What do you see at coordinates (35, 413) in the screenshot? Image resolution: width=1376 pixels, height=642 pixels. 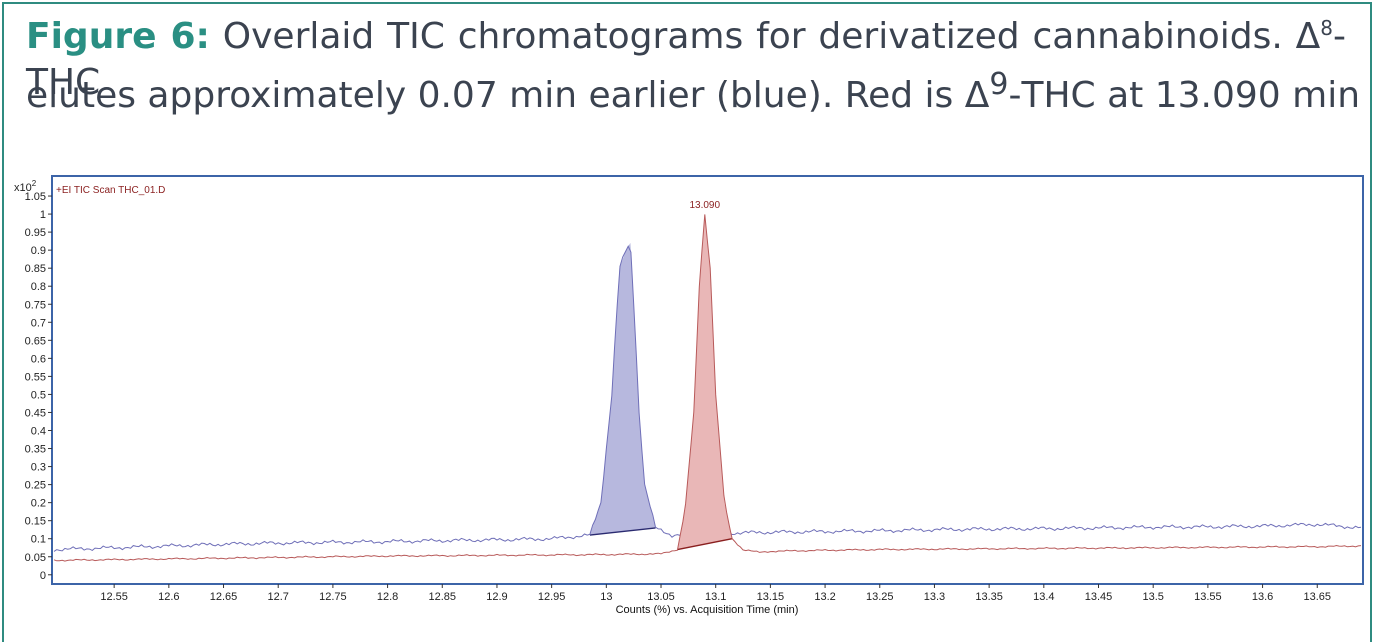 I see `y-tick-label: 0.45` at bounding box center [35, 413].